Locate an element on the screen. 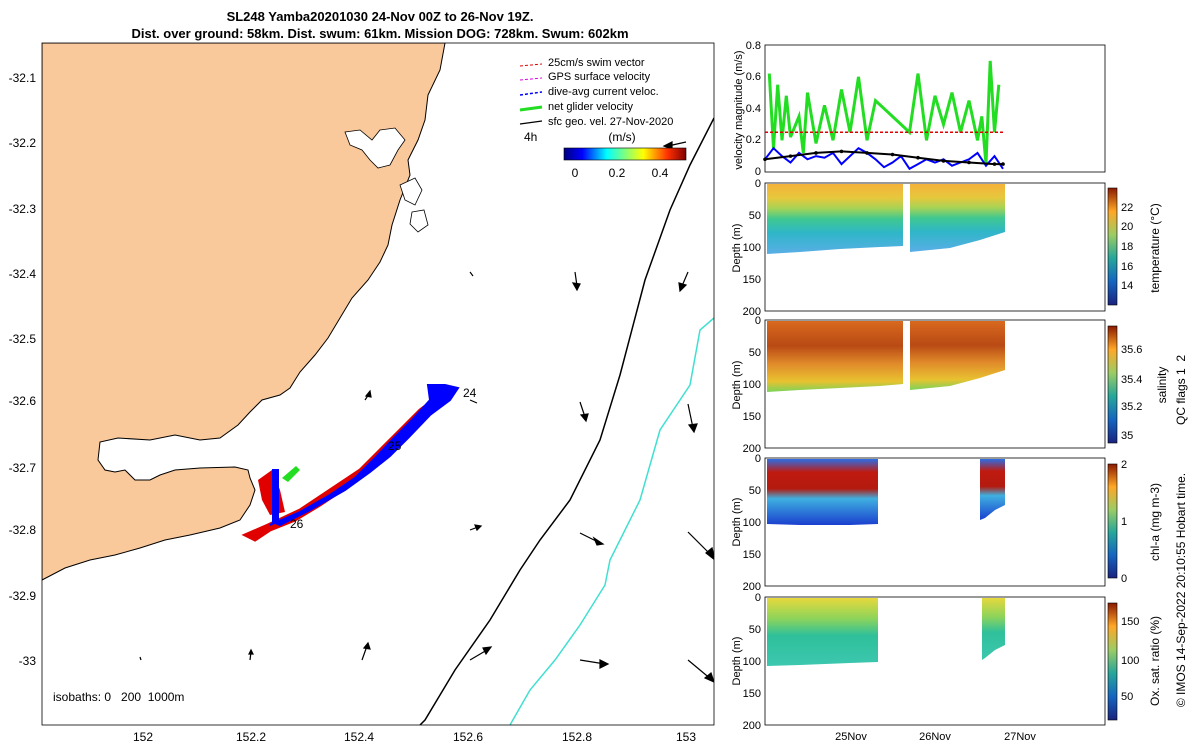 The image size is (1200, 747). sal-colorbar is located at coordinates (1112, 384).